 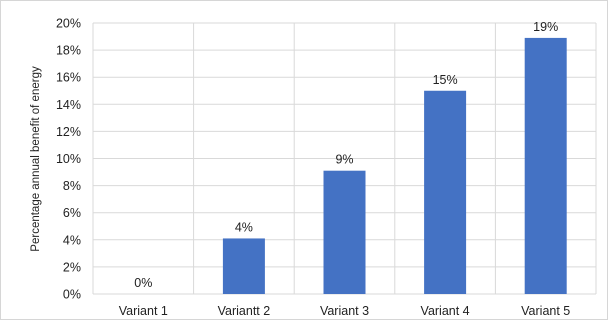 I want to click on x-tick-label: Variantt 2, so click(x=244, y=311).